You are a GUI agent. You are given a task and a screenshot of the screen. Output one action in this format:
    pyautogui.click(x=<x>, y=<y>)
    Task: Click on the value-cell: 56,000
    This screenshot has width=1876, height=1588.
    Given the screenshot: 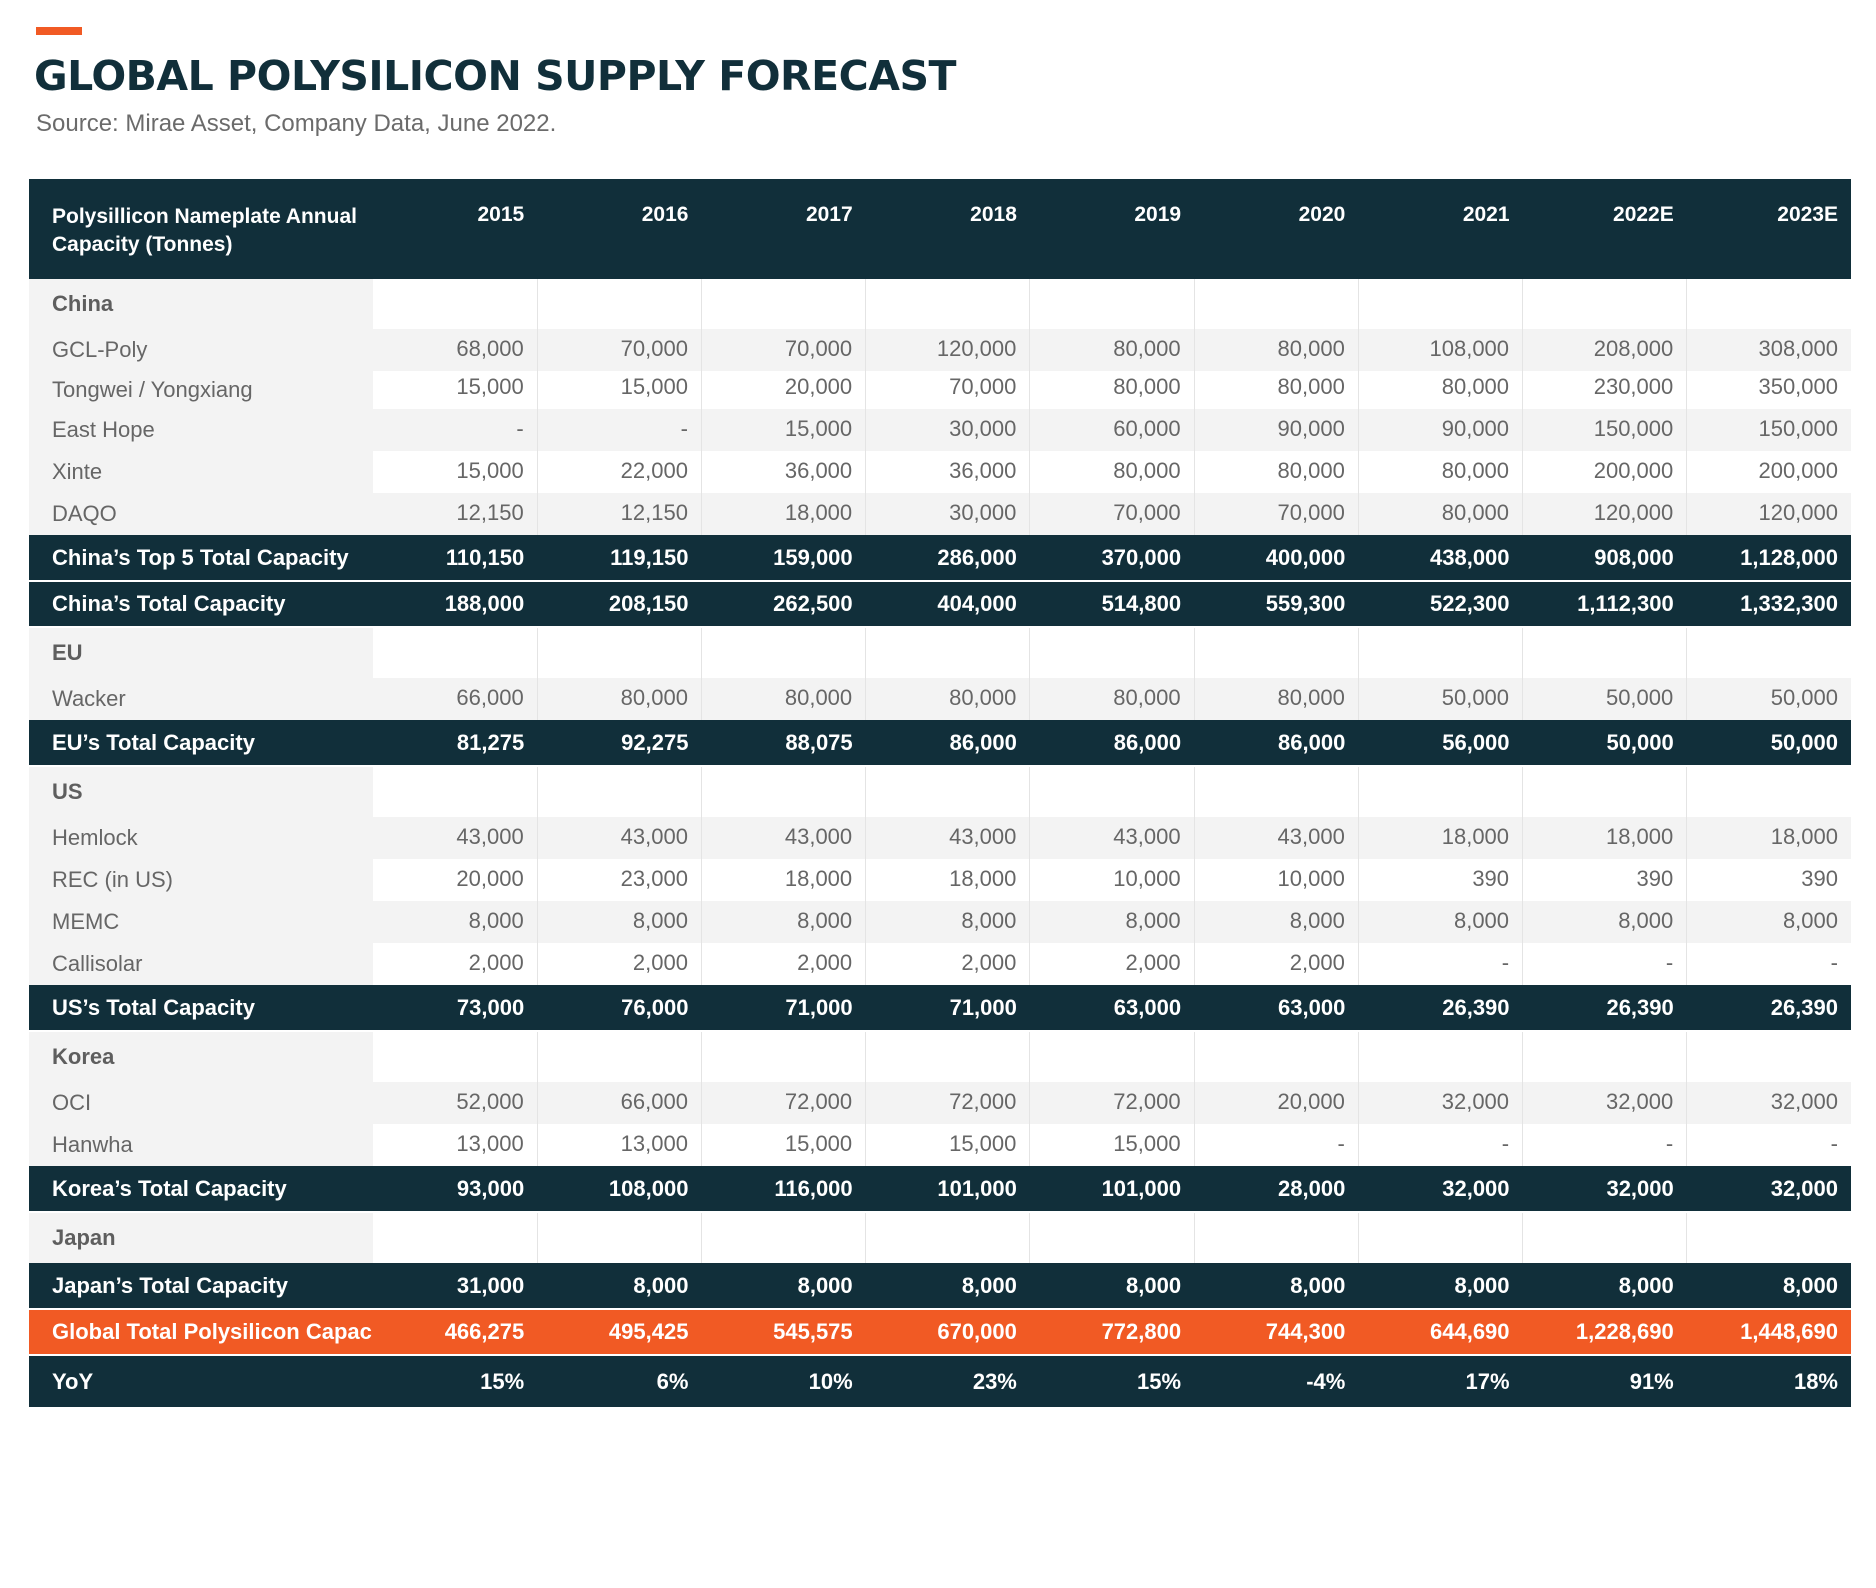 What is the action you would take?
    pyautogui.click(x=1440, y=743)
    